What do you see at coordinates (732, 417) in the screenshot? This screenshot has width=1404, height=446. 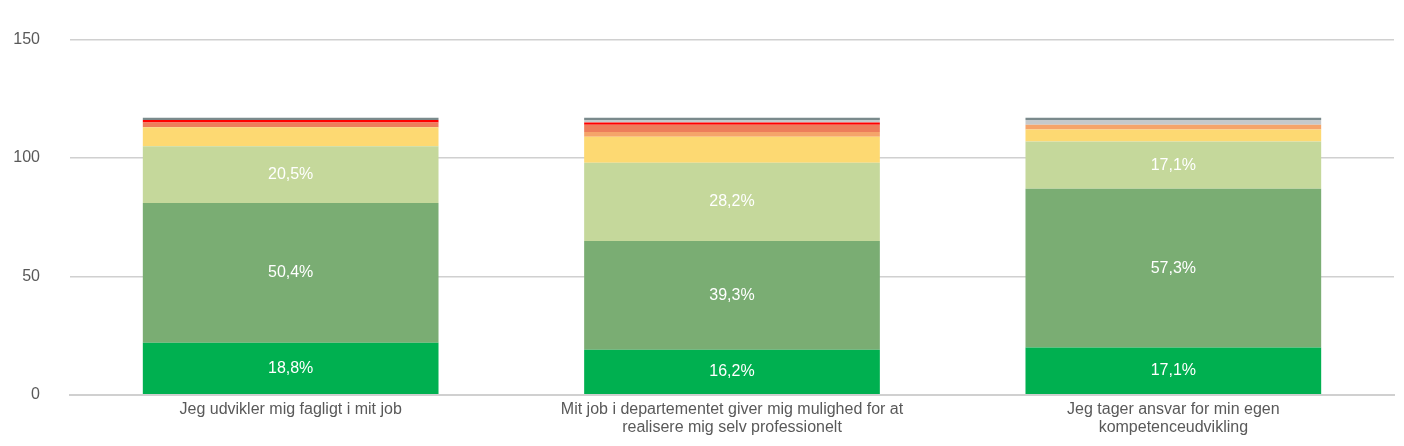 I see `x-tick-label: Mit job i departementet giver mig mulighed for at realisere mig selv professionelt` at bounding box center [732, 417].